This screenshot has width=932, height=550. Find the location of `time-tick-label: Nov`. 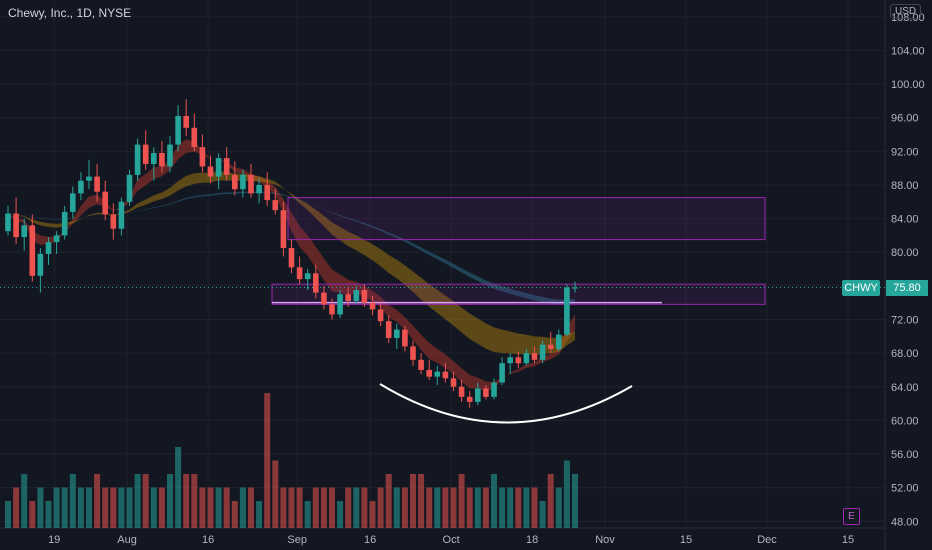

time-tick-label: Nov is located at coordinates (605, 540).